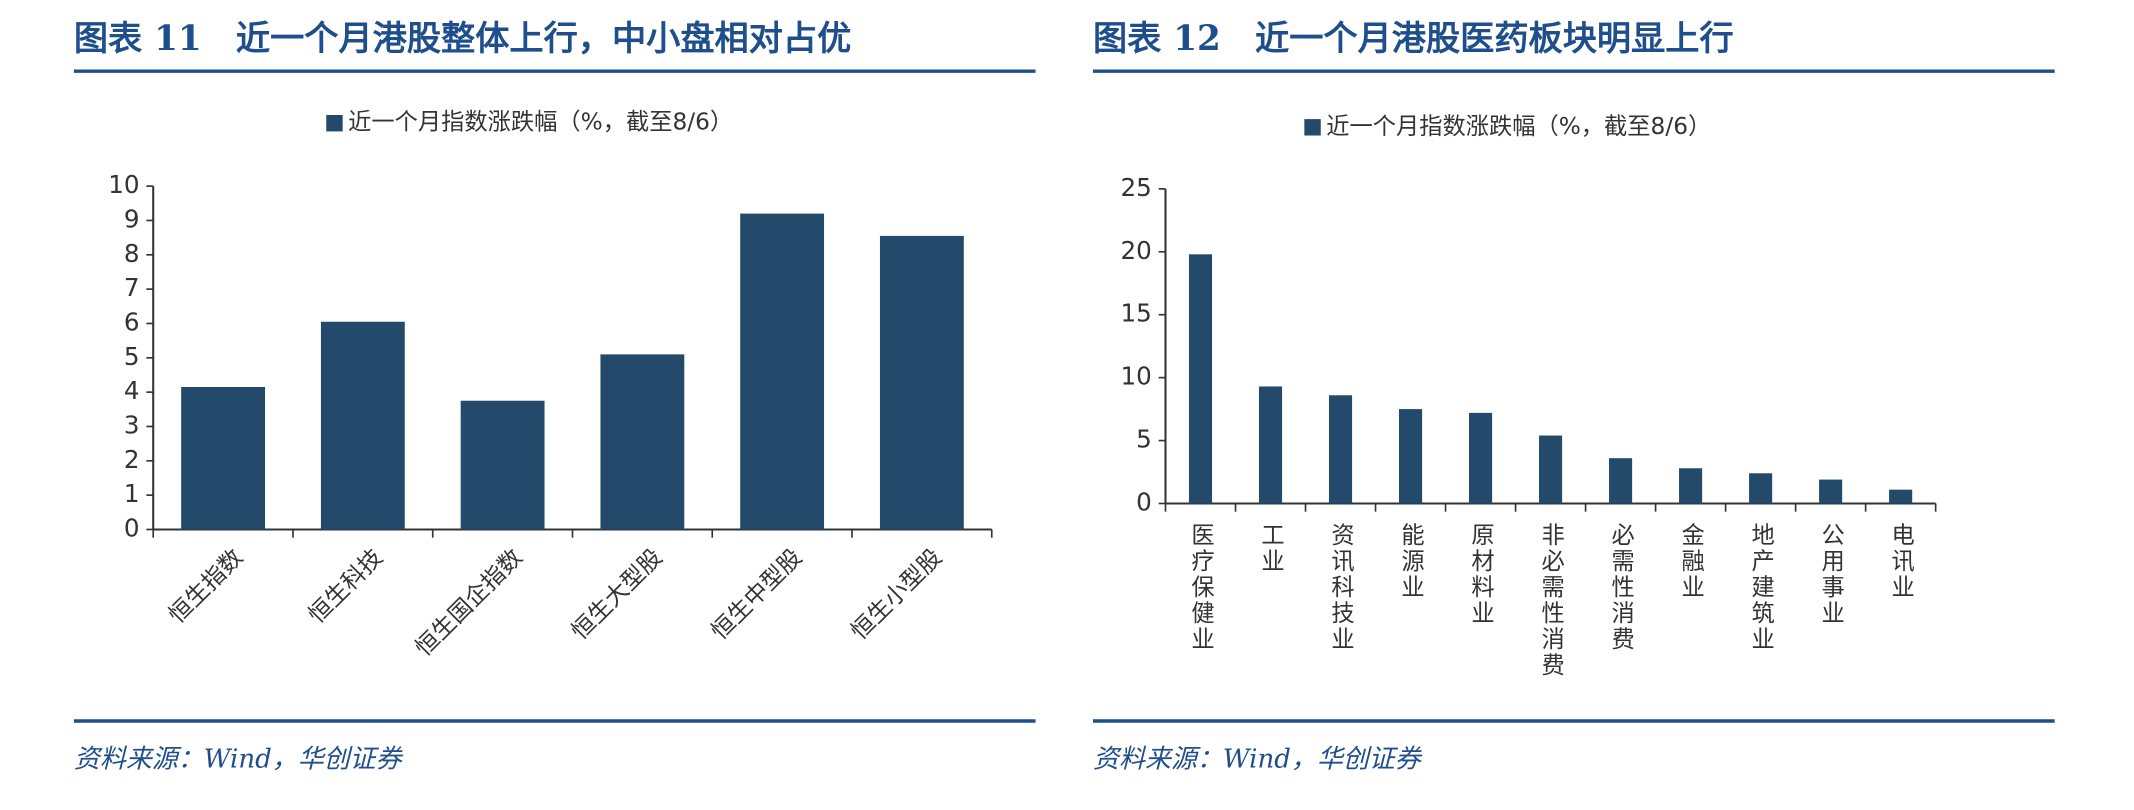 This screenshot has height=810, width=2134. I want to click on chart-title: 图表 11 近一个月港股整体上行，中小盘相对占优, so click(462, 39).